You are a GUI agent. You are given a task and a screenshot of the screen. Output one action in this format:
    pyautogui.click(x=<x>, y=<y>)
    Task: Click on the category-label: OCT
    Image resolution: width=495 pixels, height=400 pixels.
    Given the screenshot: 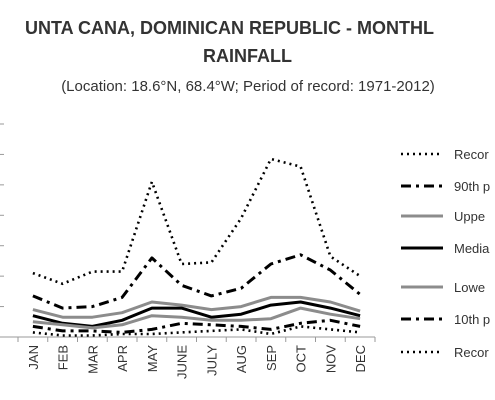 What is the action you would take?
    pyautogui.click(x=301, y=359)
    